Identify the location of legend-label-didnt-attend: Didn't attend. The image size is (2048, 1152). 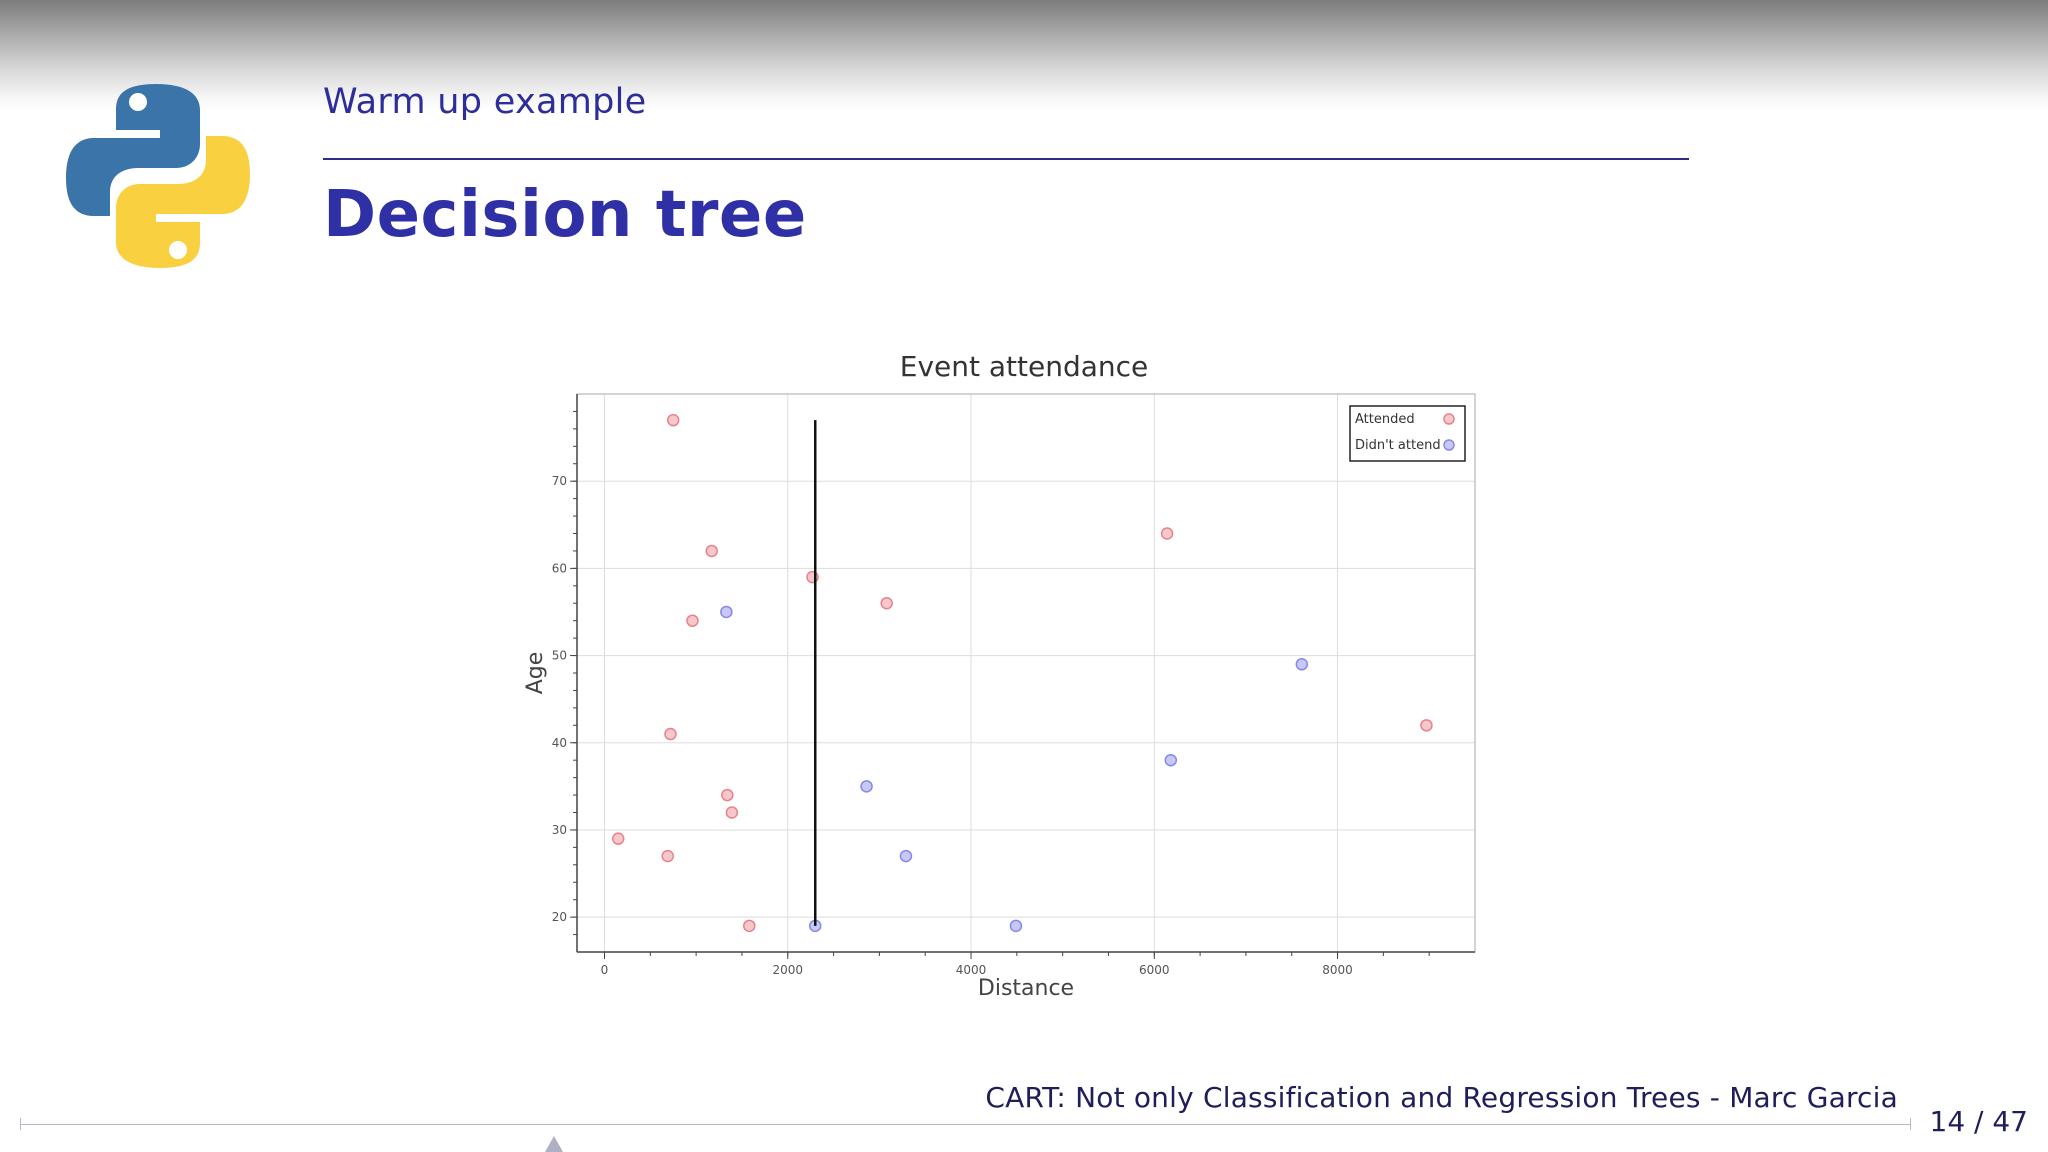
(1398, 445).